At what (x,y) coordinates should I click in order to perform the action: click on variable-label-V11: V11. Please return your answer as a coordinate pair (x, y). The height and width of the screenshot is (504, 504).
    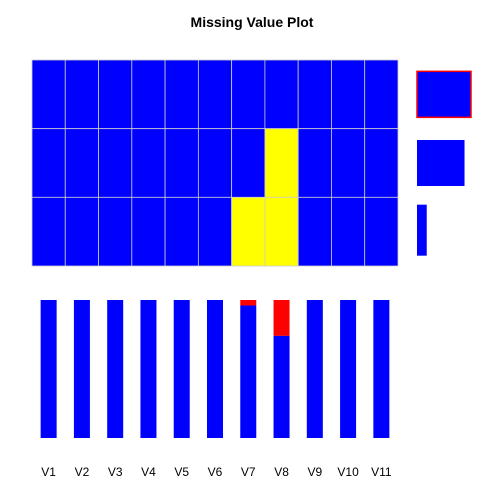
    Looking at the image, I should click on (381, 472).